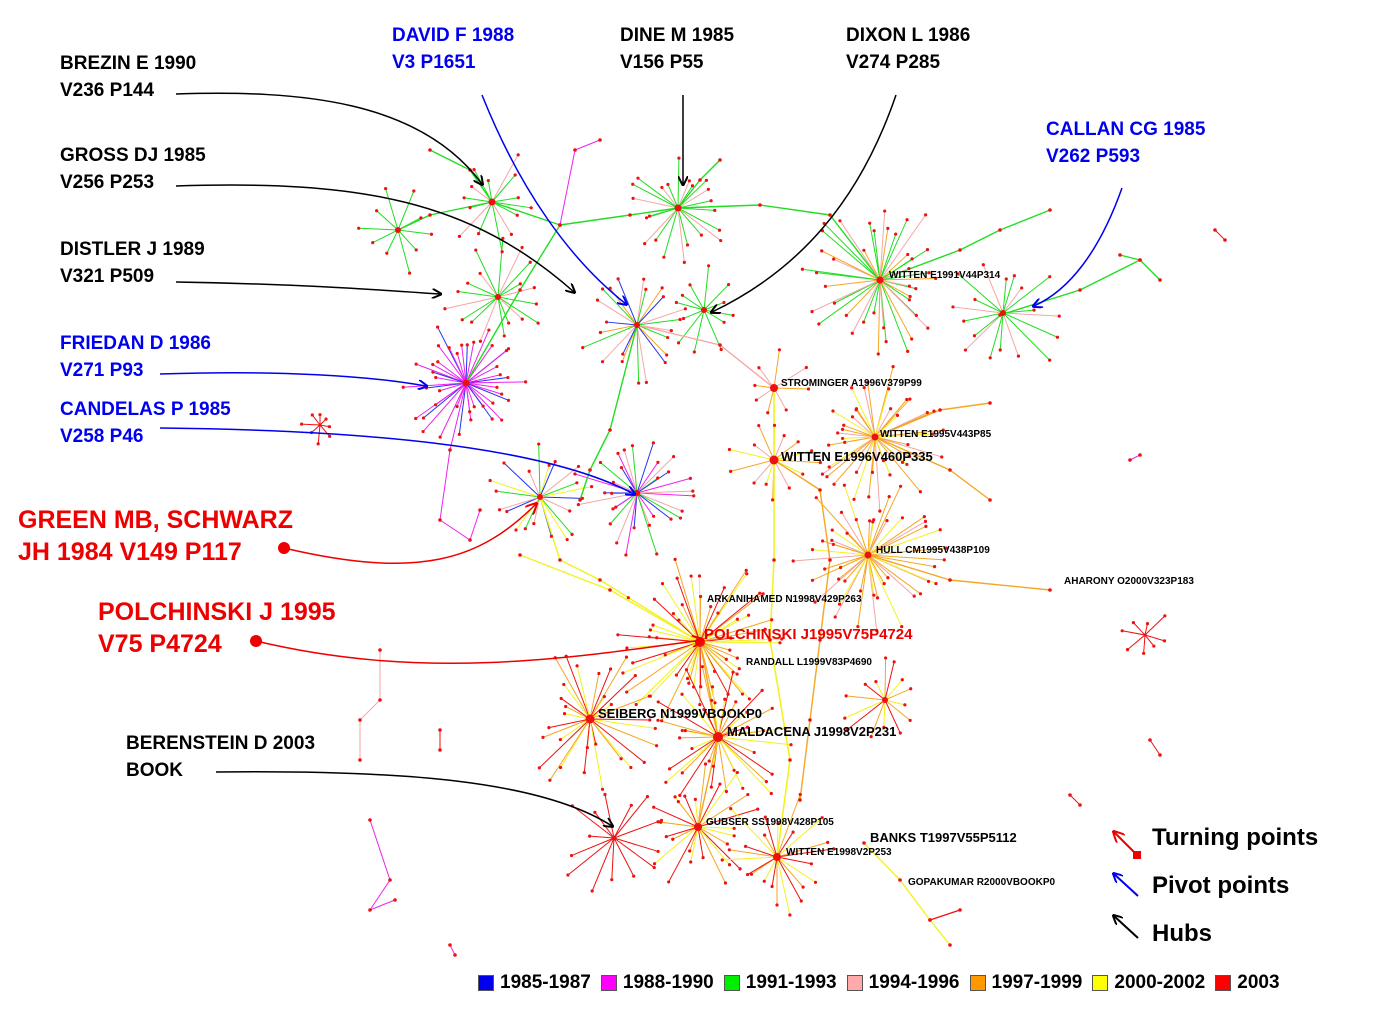 The width and height of the screenshot is (1382, 1010). Describe the element at coordinates (478, 652) in the screenshot. I see `turning-arrow-polchinski` at that location.